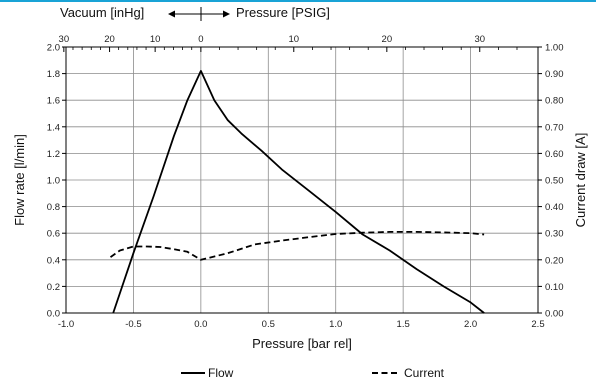 Image resolution: width=596 pixels, height=382 pixels. Describe the element at coordinates (554, 101) in the screenshot. I see `right-tick-label: 0.80` at that location.